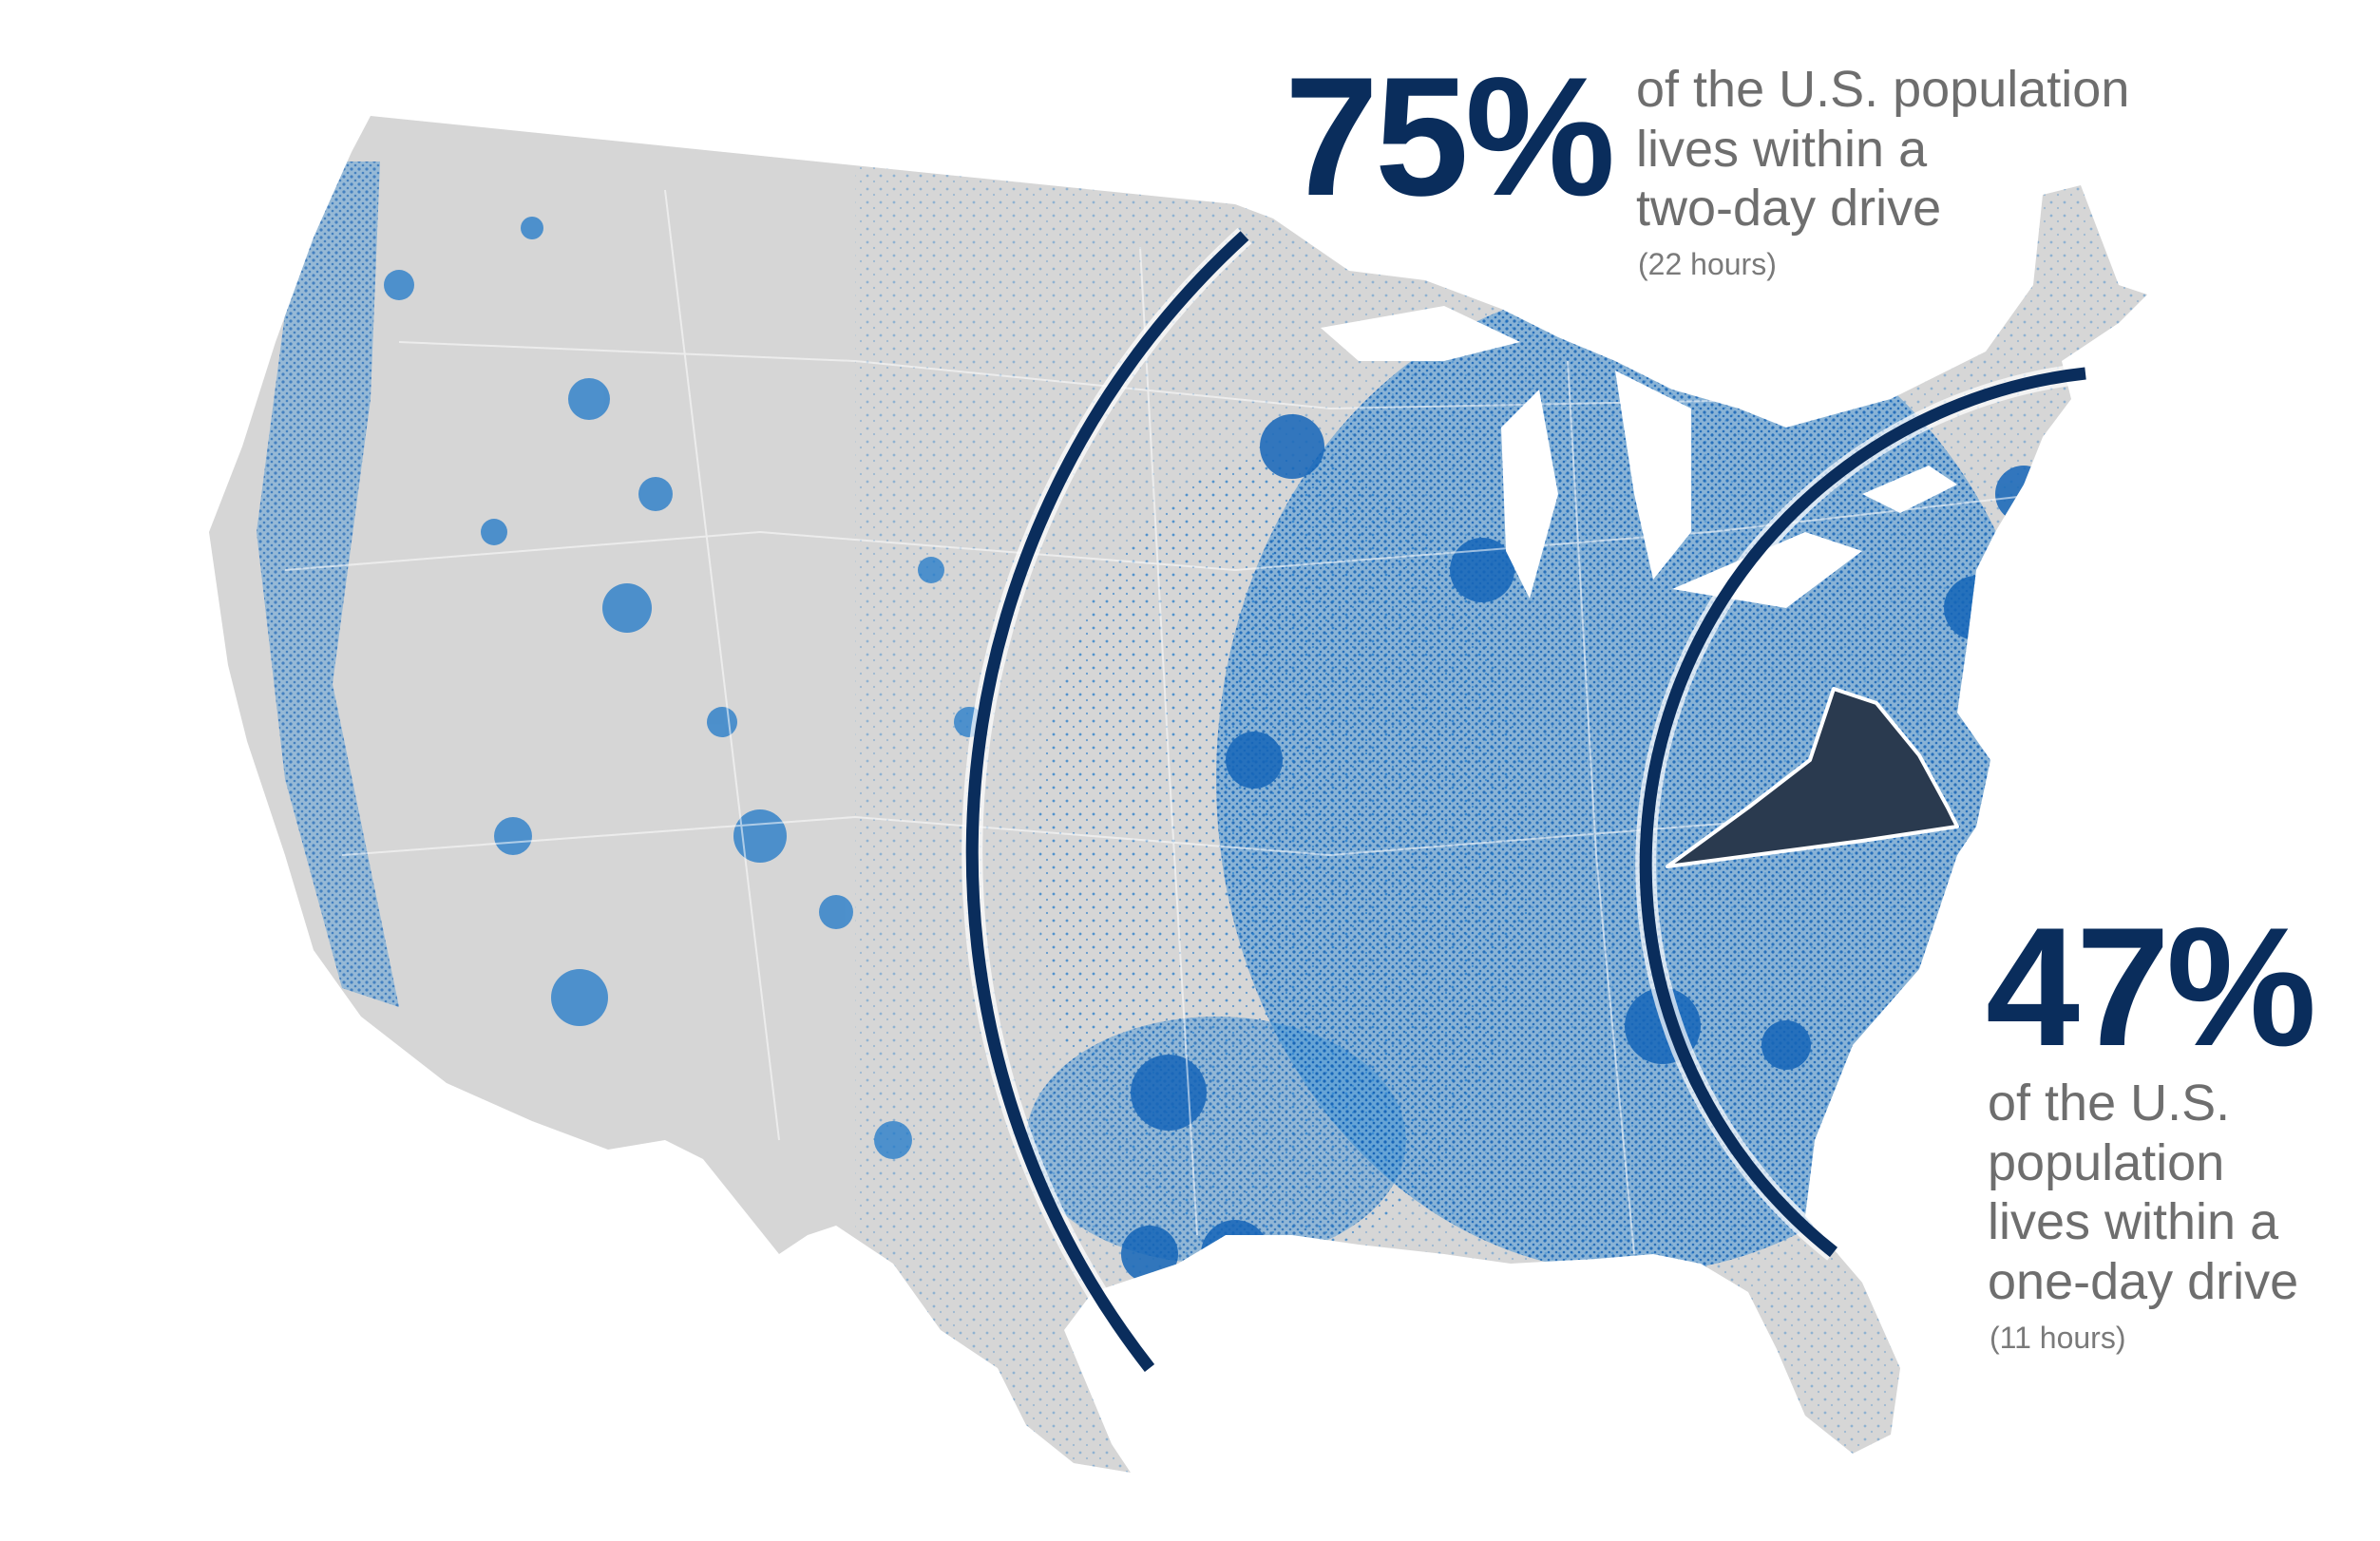  Describe the element at coordinates (1450, 136) in the screenshot. I see `two-day-percent: 75%` at that location.